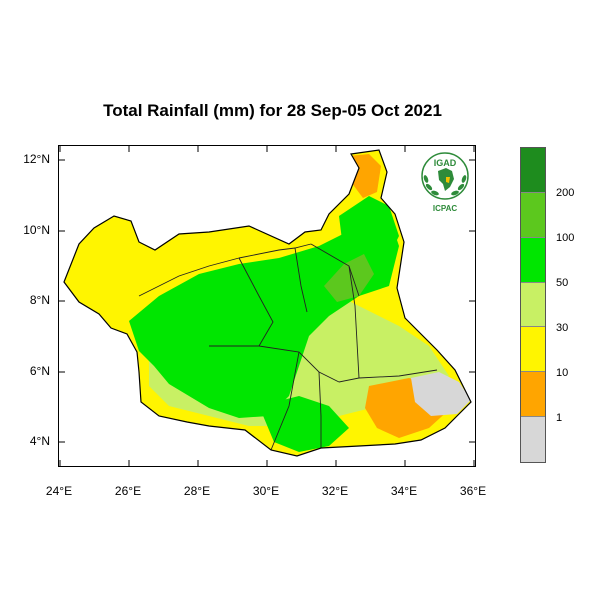  I want to click on x-tick-label: 28°E, so click(197, 491).